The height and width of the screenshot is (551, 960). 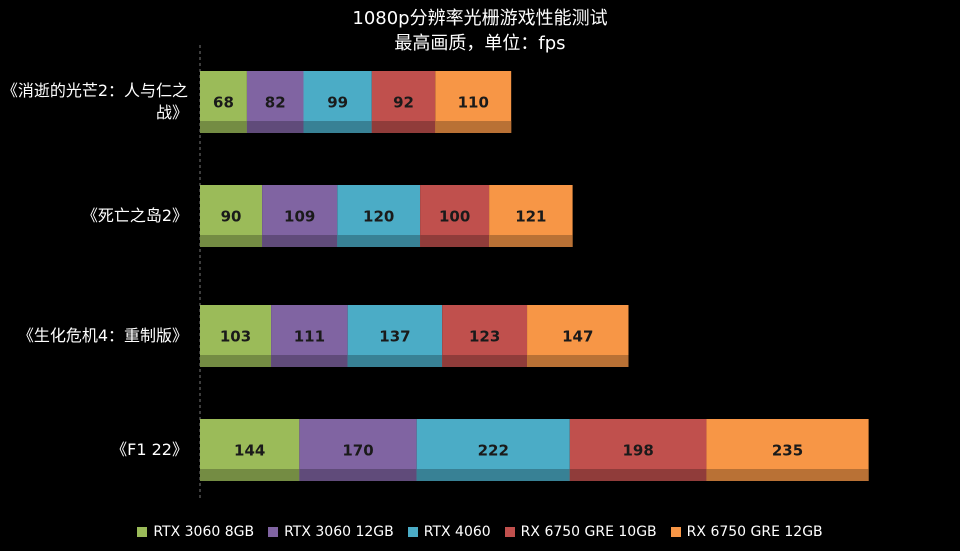 What do you see at coordinates (235, 337) in the screenshot?
I see `value-label: 103` at bounding box center [235, 337].